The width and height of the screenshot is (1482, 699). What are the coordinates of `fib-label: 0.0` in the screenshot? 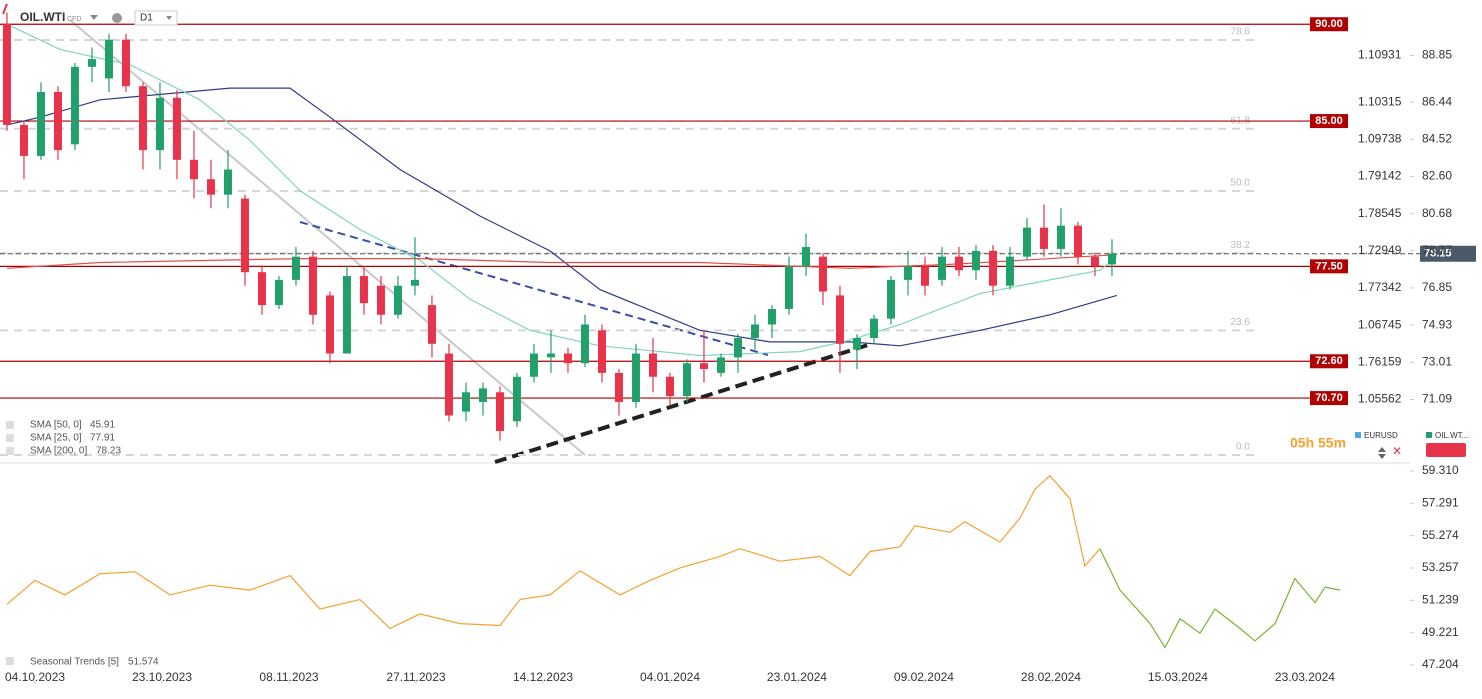 It's located at (1243, 447).